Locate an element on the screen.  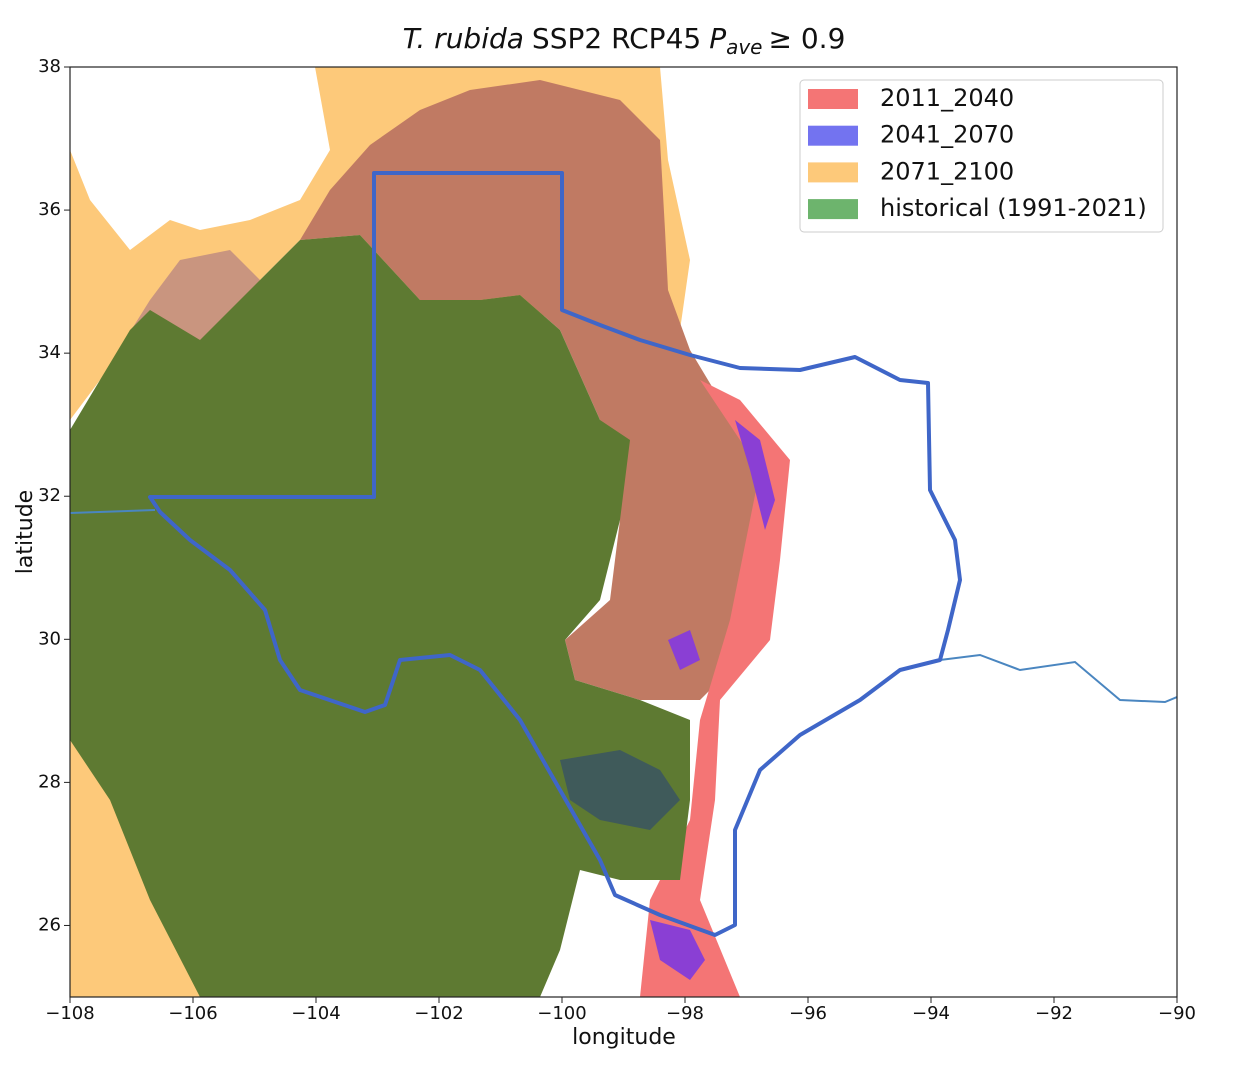
y-tick-label: 36 is located at coordinates (49, 209).